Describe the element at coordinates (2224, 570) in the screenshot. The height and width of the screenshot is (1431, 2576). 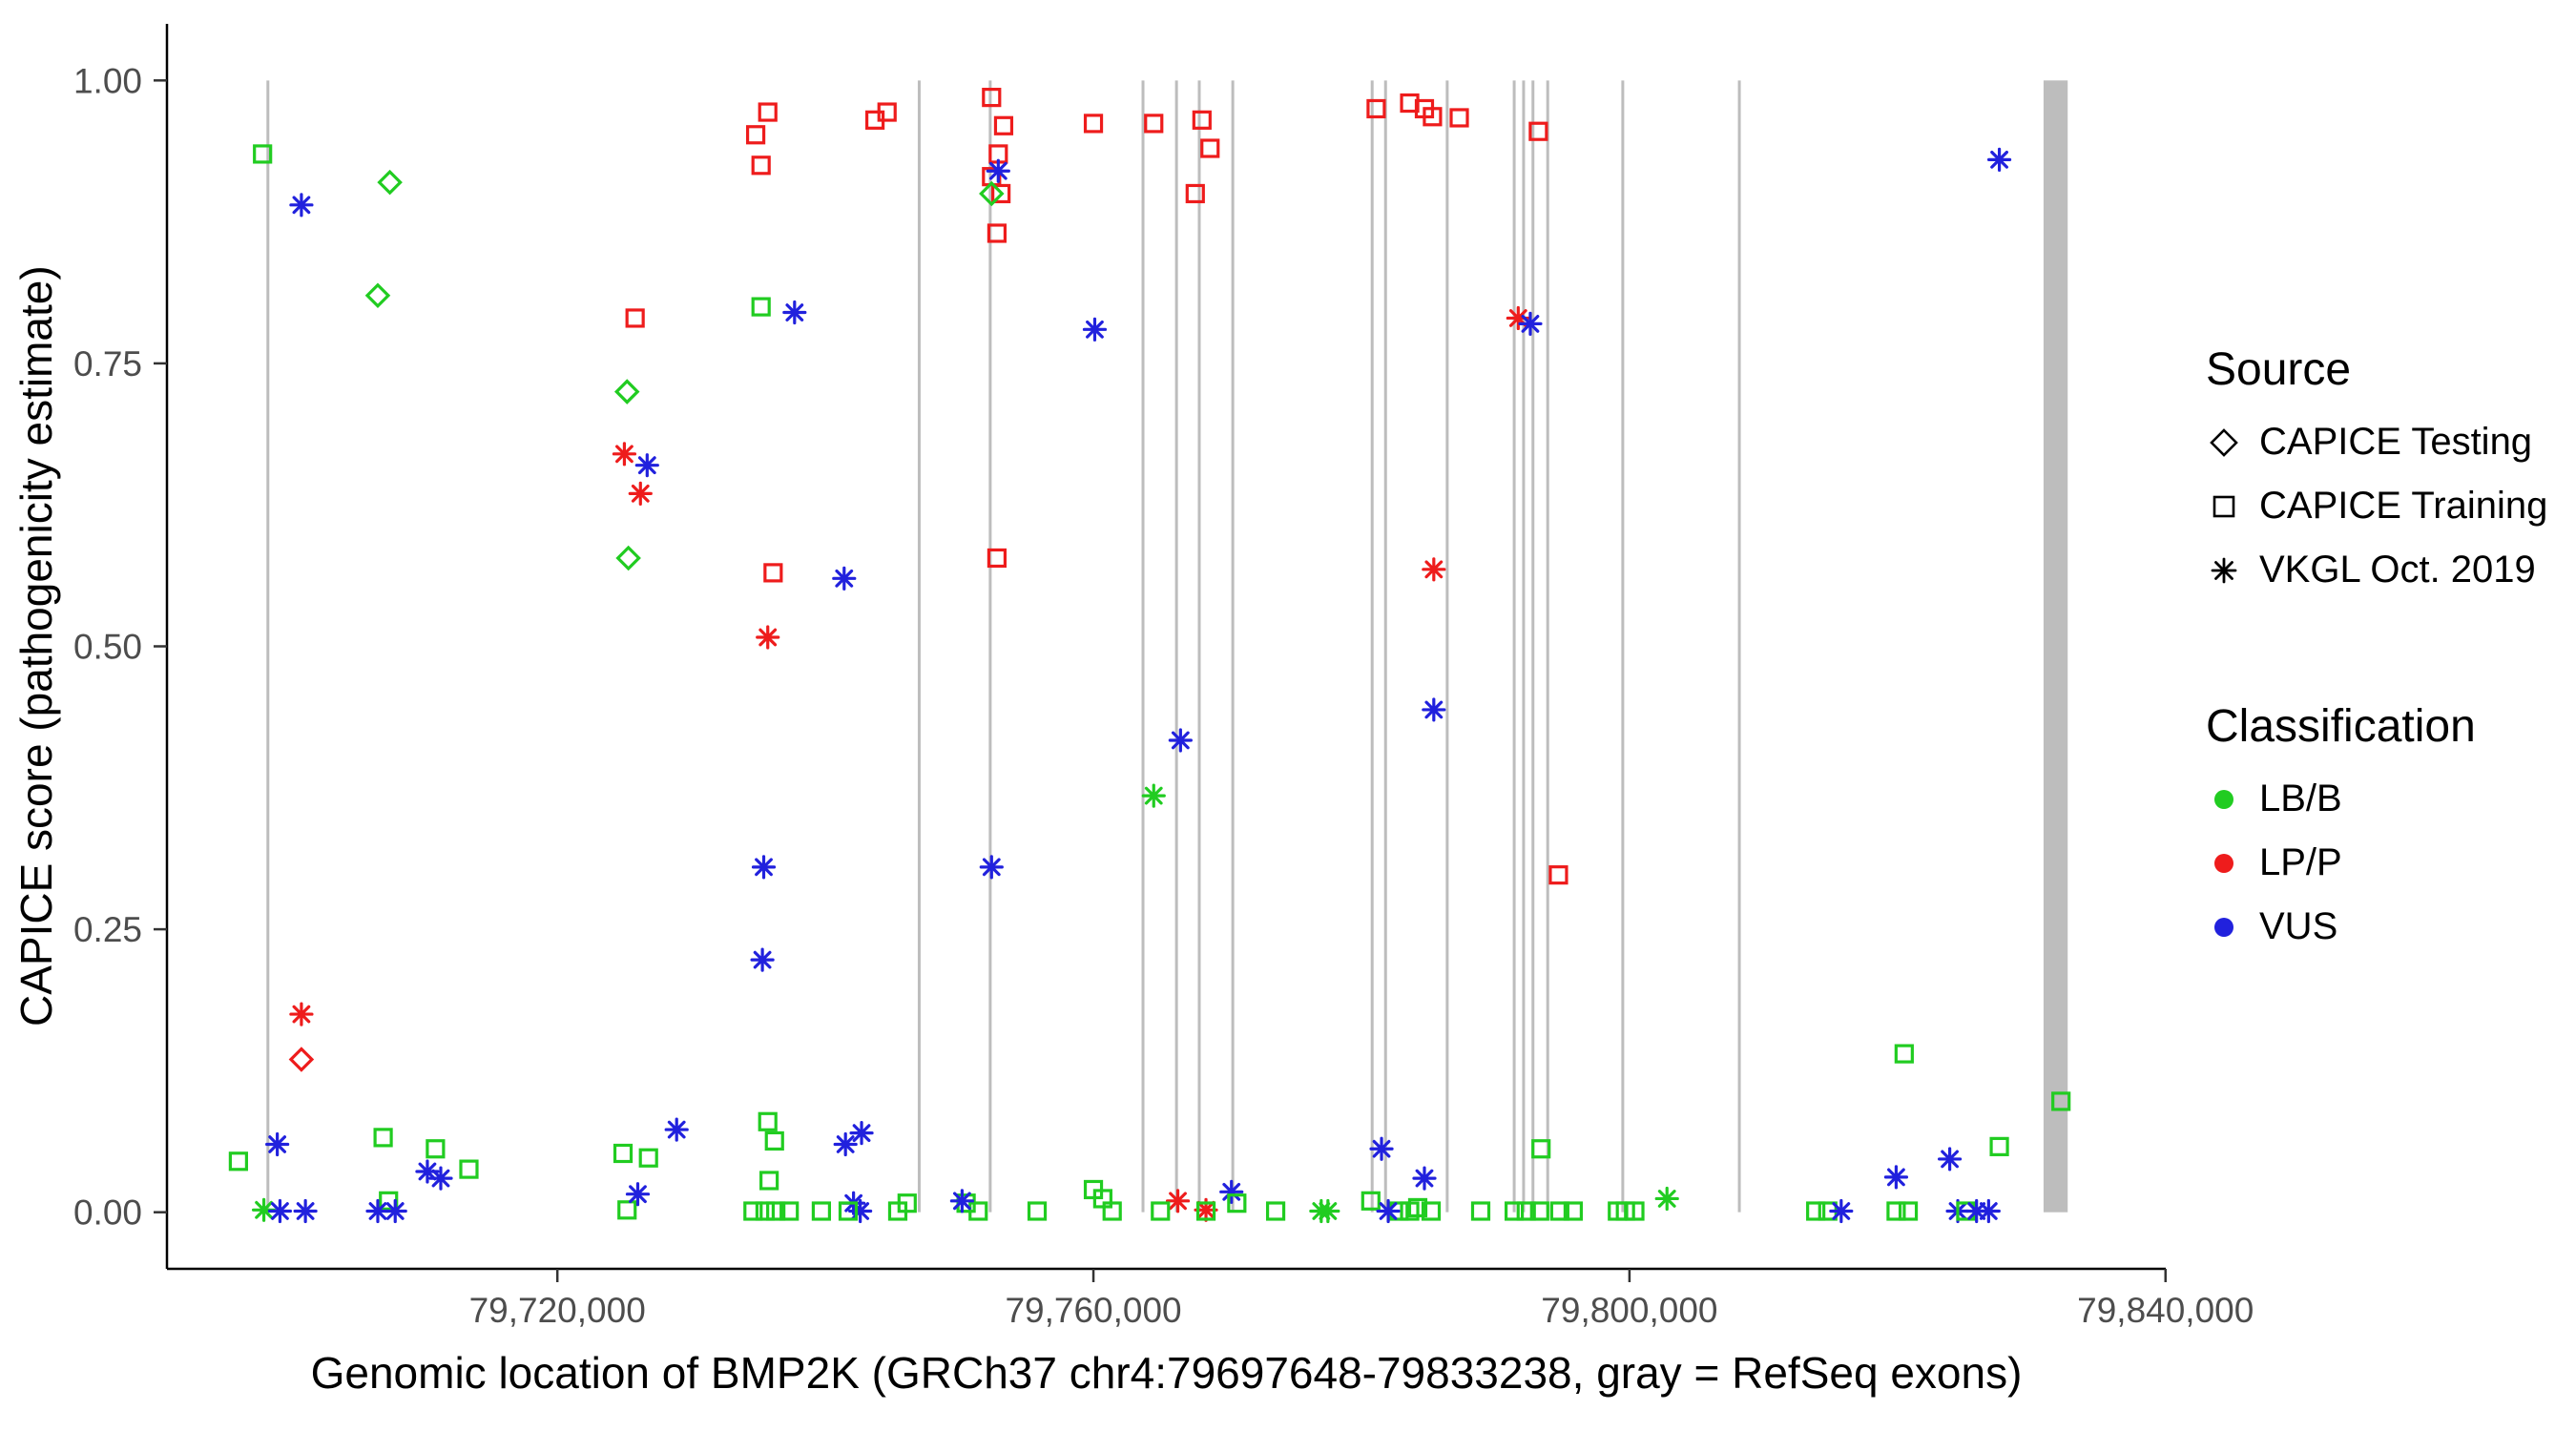
I see `asterisk-icon` at that location.